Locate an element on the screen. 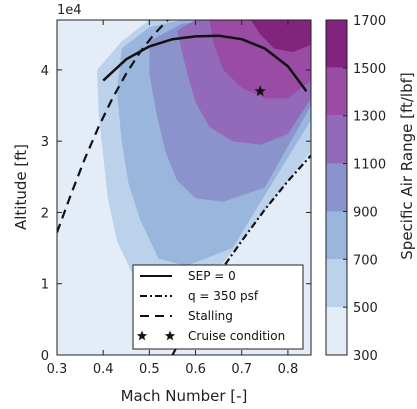 This screenshot has width=417, height=409. sep-0-line is located at coordinates (205, 63).